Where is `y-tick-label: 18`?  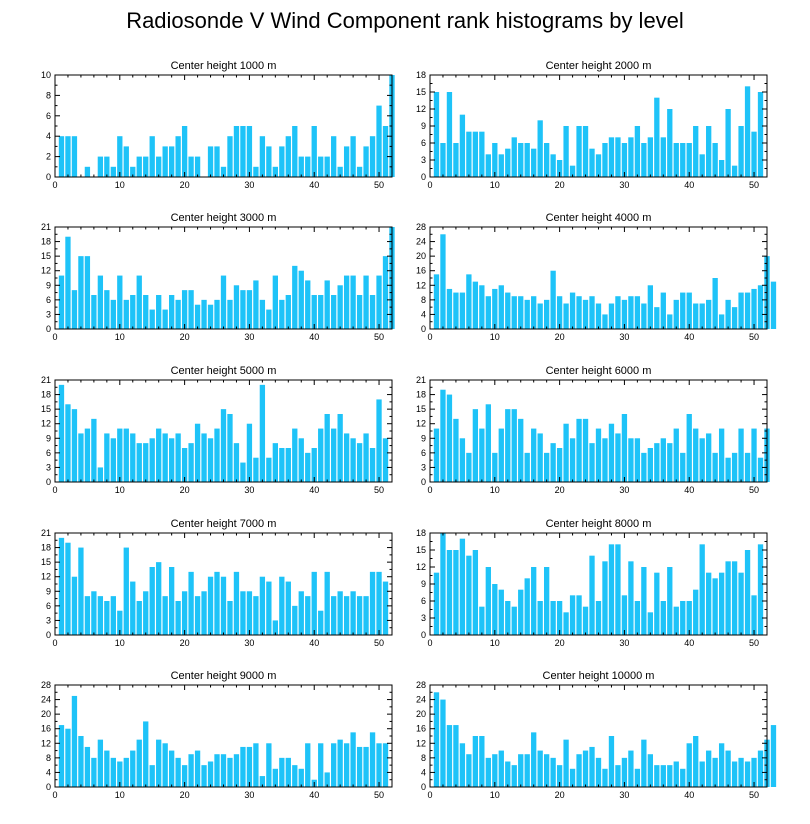 y-tick-label: 18 is located at coordinates (421, 395).